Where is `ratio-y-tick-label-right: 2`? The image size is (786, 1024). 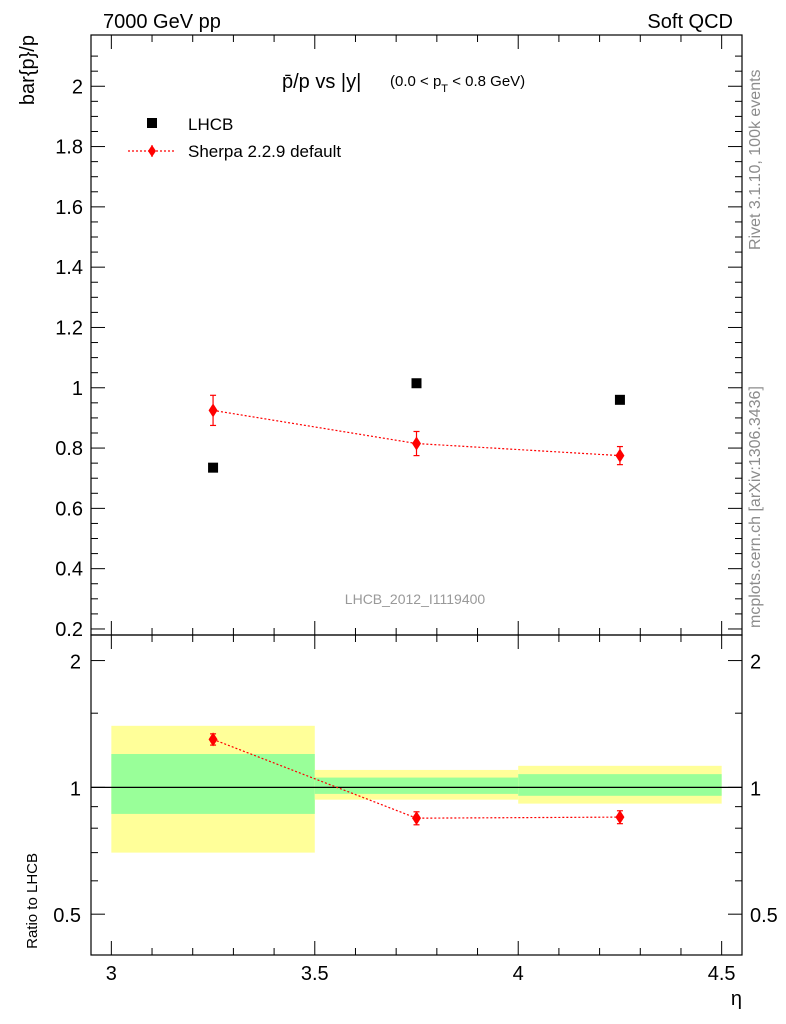 ratio-y-tick-label-right: 2 is located at coordinates (755, 663).